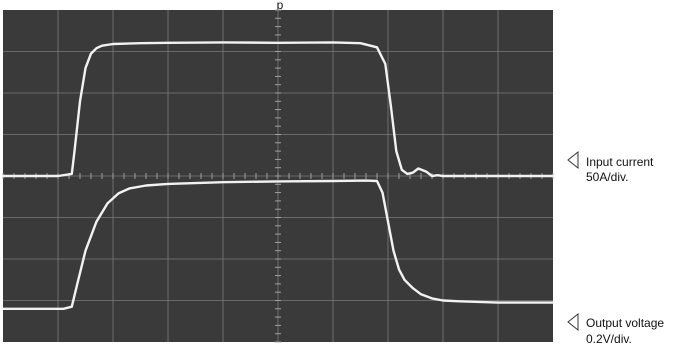 The height and width of the screenshot is (350, 686). Describe the element at coordinates (620, 162) in the screenshot. I see `input-current-label: Input current` at that location.